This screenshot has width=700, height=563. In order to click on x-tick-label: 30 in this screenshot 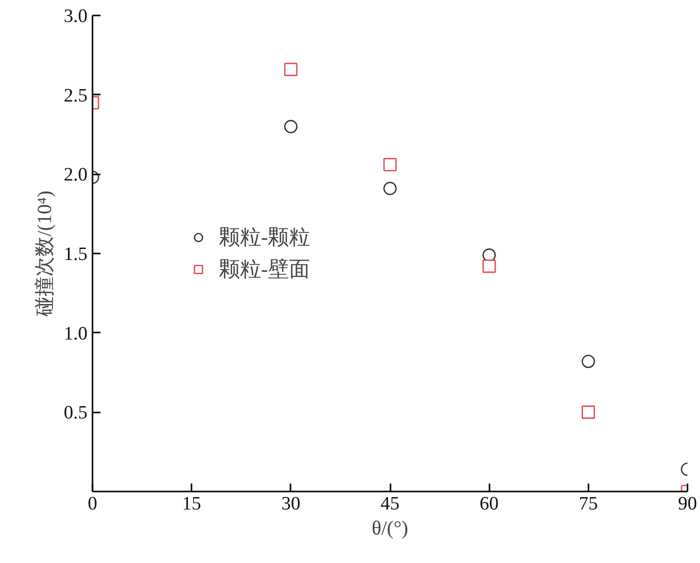, I will do `click(290, 504)`.